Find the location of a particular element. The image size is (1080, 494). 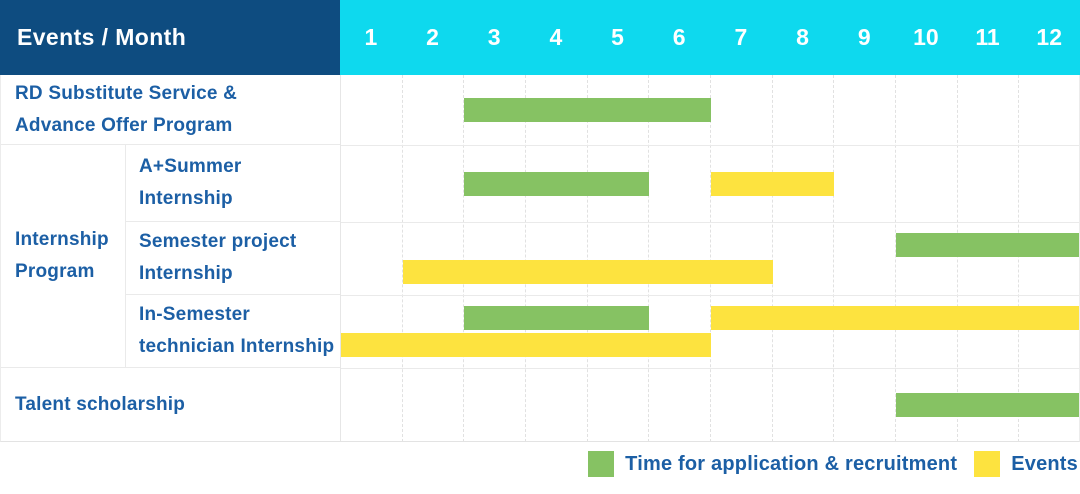

row-label-line: technician Internship is located at coordinates (237, 346).